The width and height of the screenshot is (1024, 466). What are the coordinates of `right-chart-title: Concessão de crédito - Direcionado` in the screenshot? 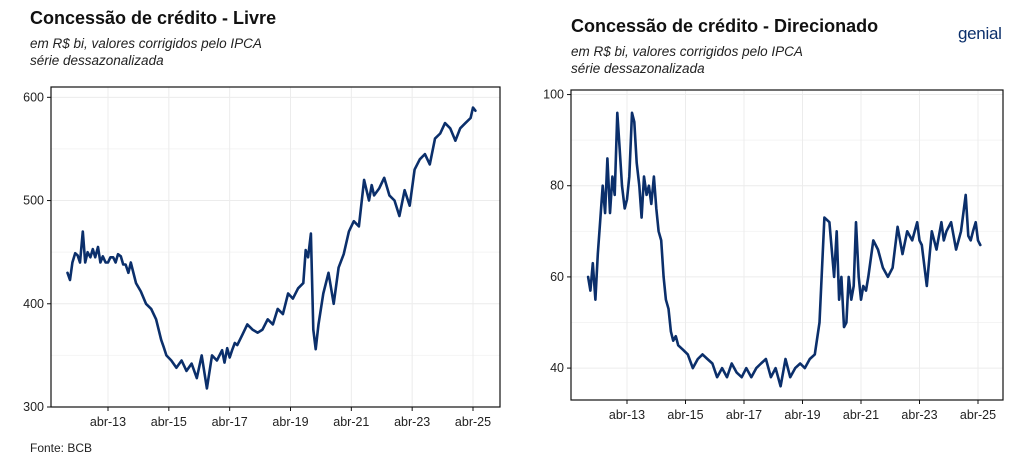 It's located at (725, 26).